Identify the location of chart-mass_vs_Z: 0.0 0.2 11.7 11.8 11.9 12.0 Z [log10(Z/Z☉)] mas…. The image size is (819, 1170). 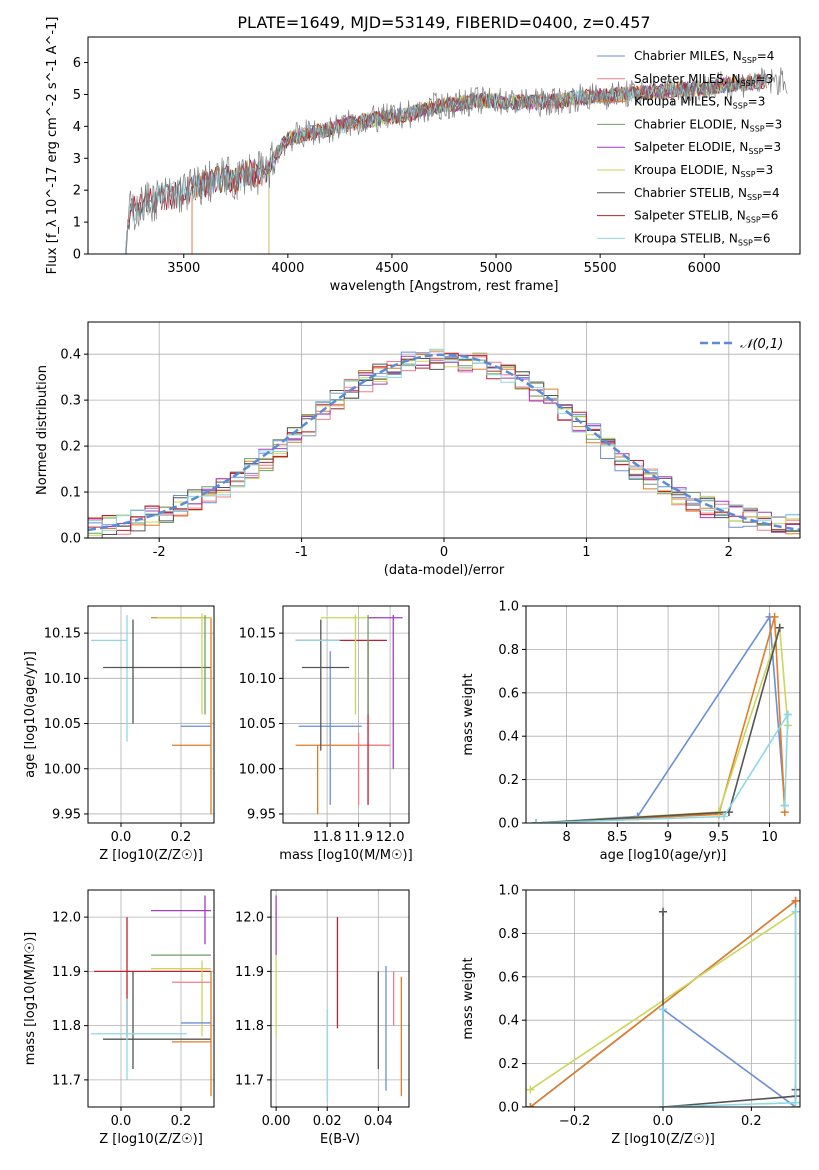
(119, 1018).